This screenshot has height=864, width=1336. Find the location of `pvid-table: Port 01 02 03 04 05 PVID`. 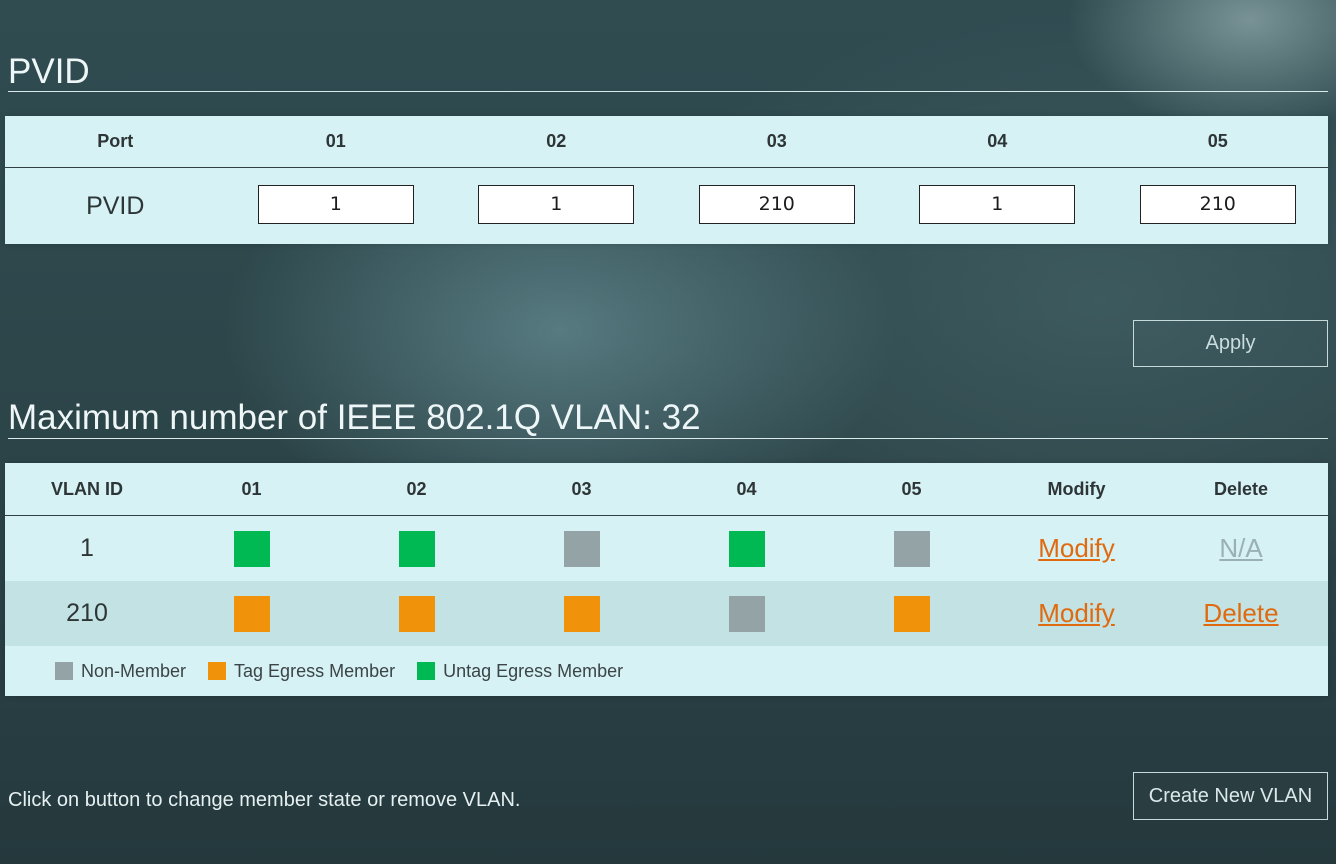

pvid-table: Port 01 02 03 04 05 PVID is located at coordinates (666, 180).